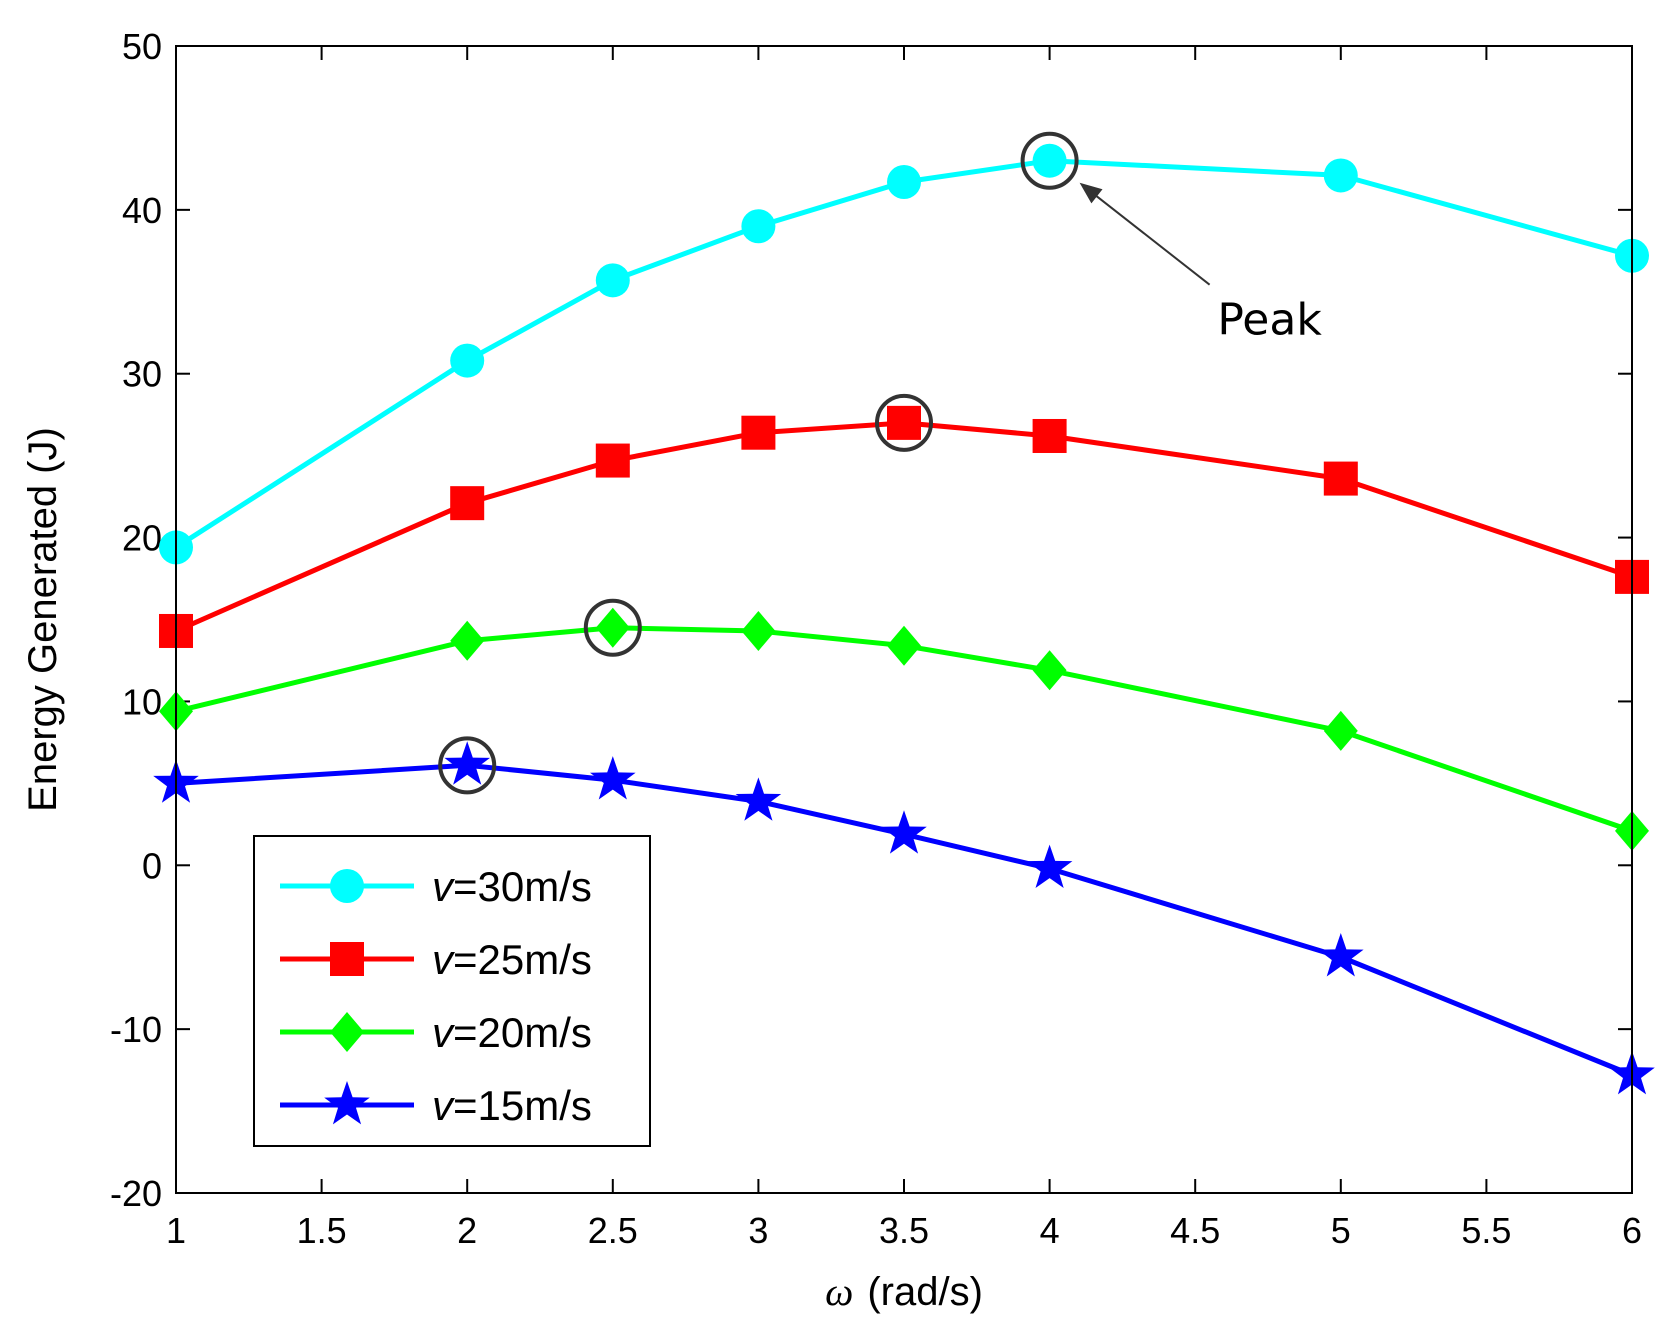  Describe the element at coordinates (925, 1292) in the screenshot. I see `x-axis-unit: (rad/s)` at that location.